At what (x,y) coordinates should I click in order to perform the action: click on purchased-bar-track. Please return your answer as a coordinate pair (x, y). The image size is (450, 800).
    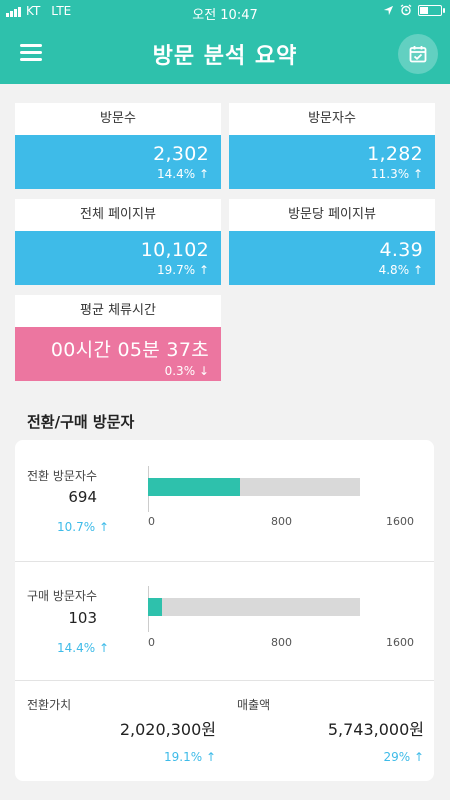
    Looking at the image, I should click on (254, 607).